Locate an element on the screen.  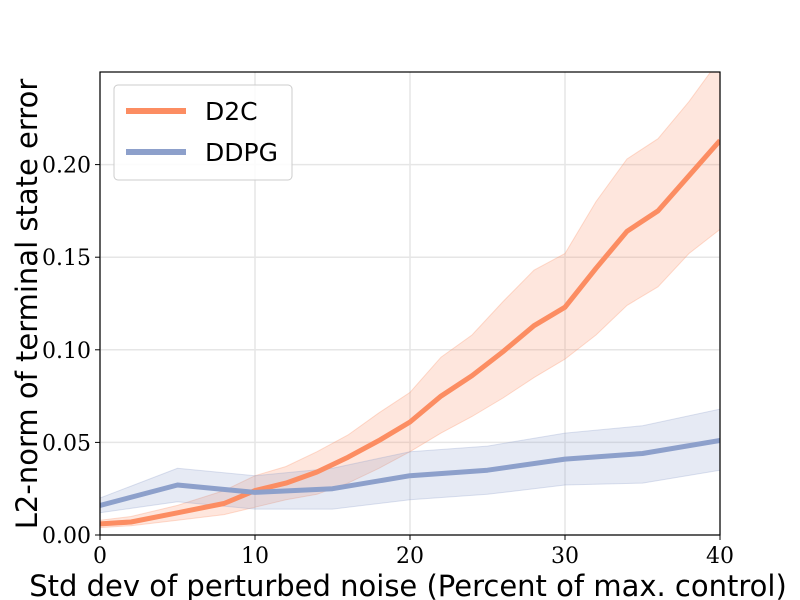
x-tick-label: 0 is located at coordinates (100, 556).